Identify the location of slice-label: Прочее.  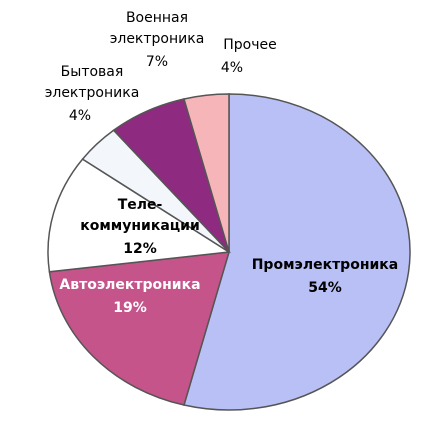
(249, 45).